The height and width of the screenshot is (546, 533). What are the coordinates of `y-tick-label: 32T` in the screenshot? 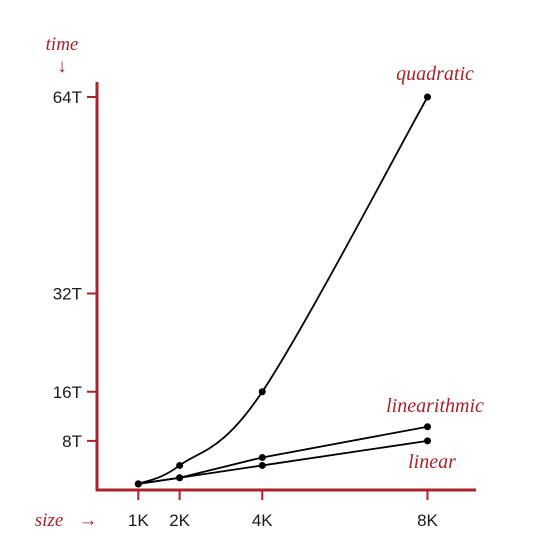 It's located at (67, 294).